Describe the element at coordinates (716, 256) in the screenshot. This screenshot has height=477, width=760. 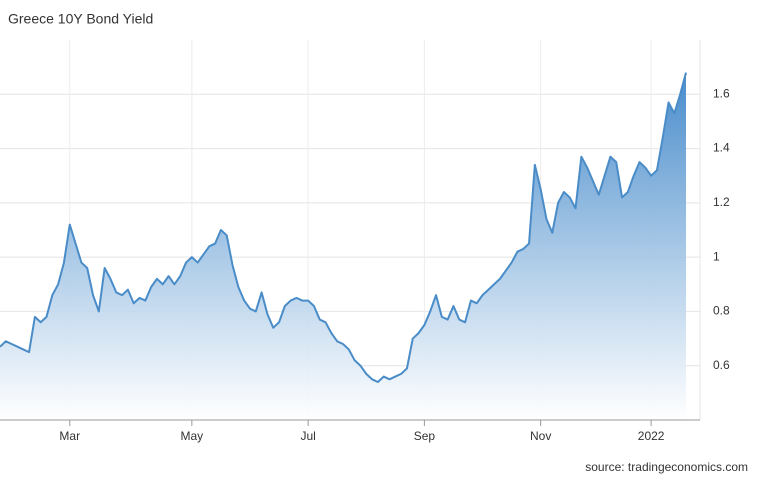
I see `y-tick-label: 1` at that location.